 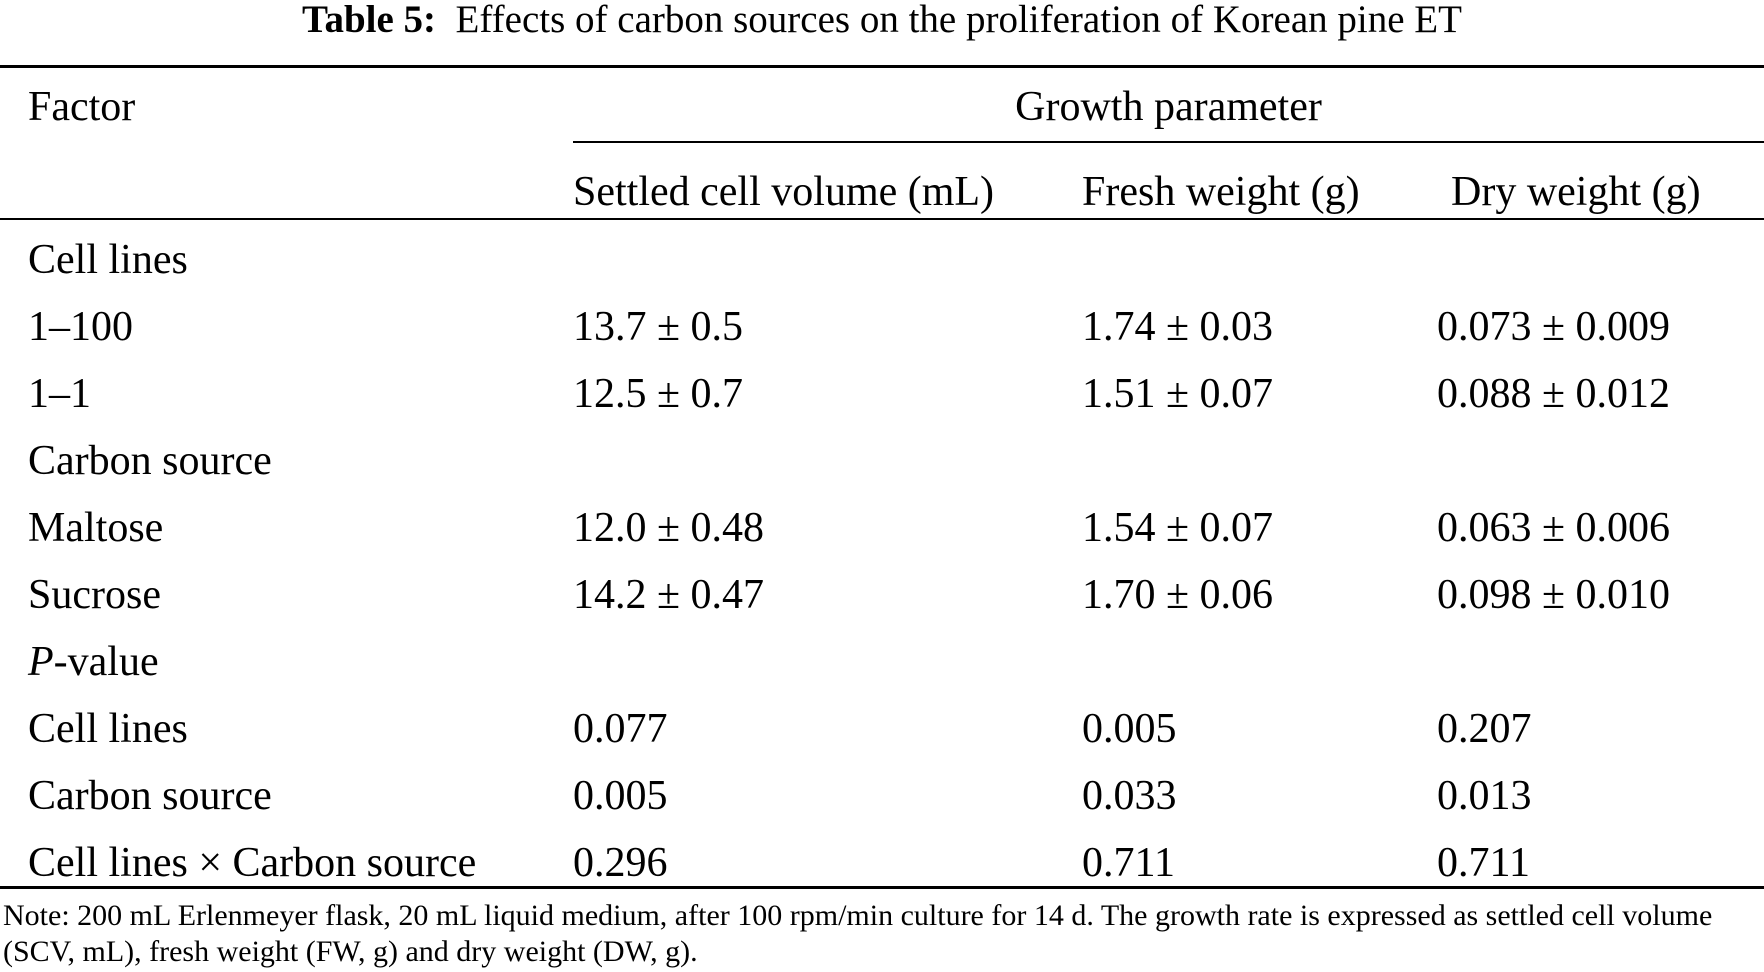 I want to click on cell-dry-weight: 0.063 ± 0.006, so click(x=1554, y=528).